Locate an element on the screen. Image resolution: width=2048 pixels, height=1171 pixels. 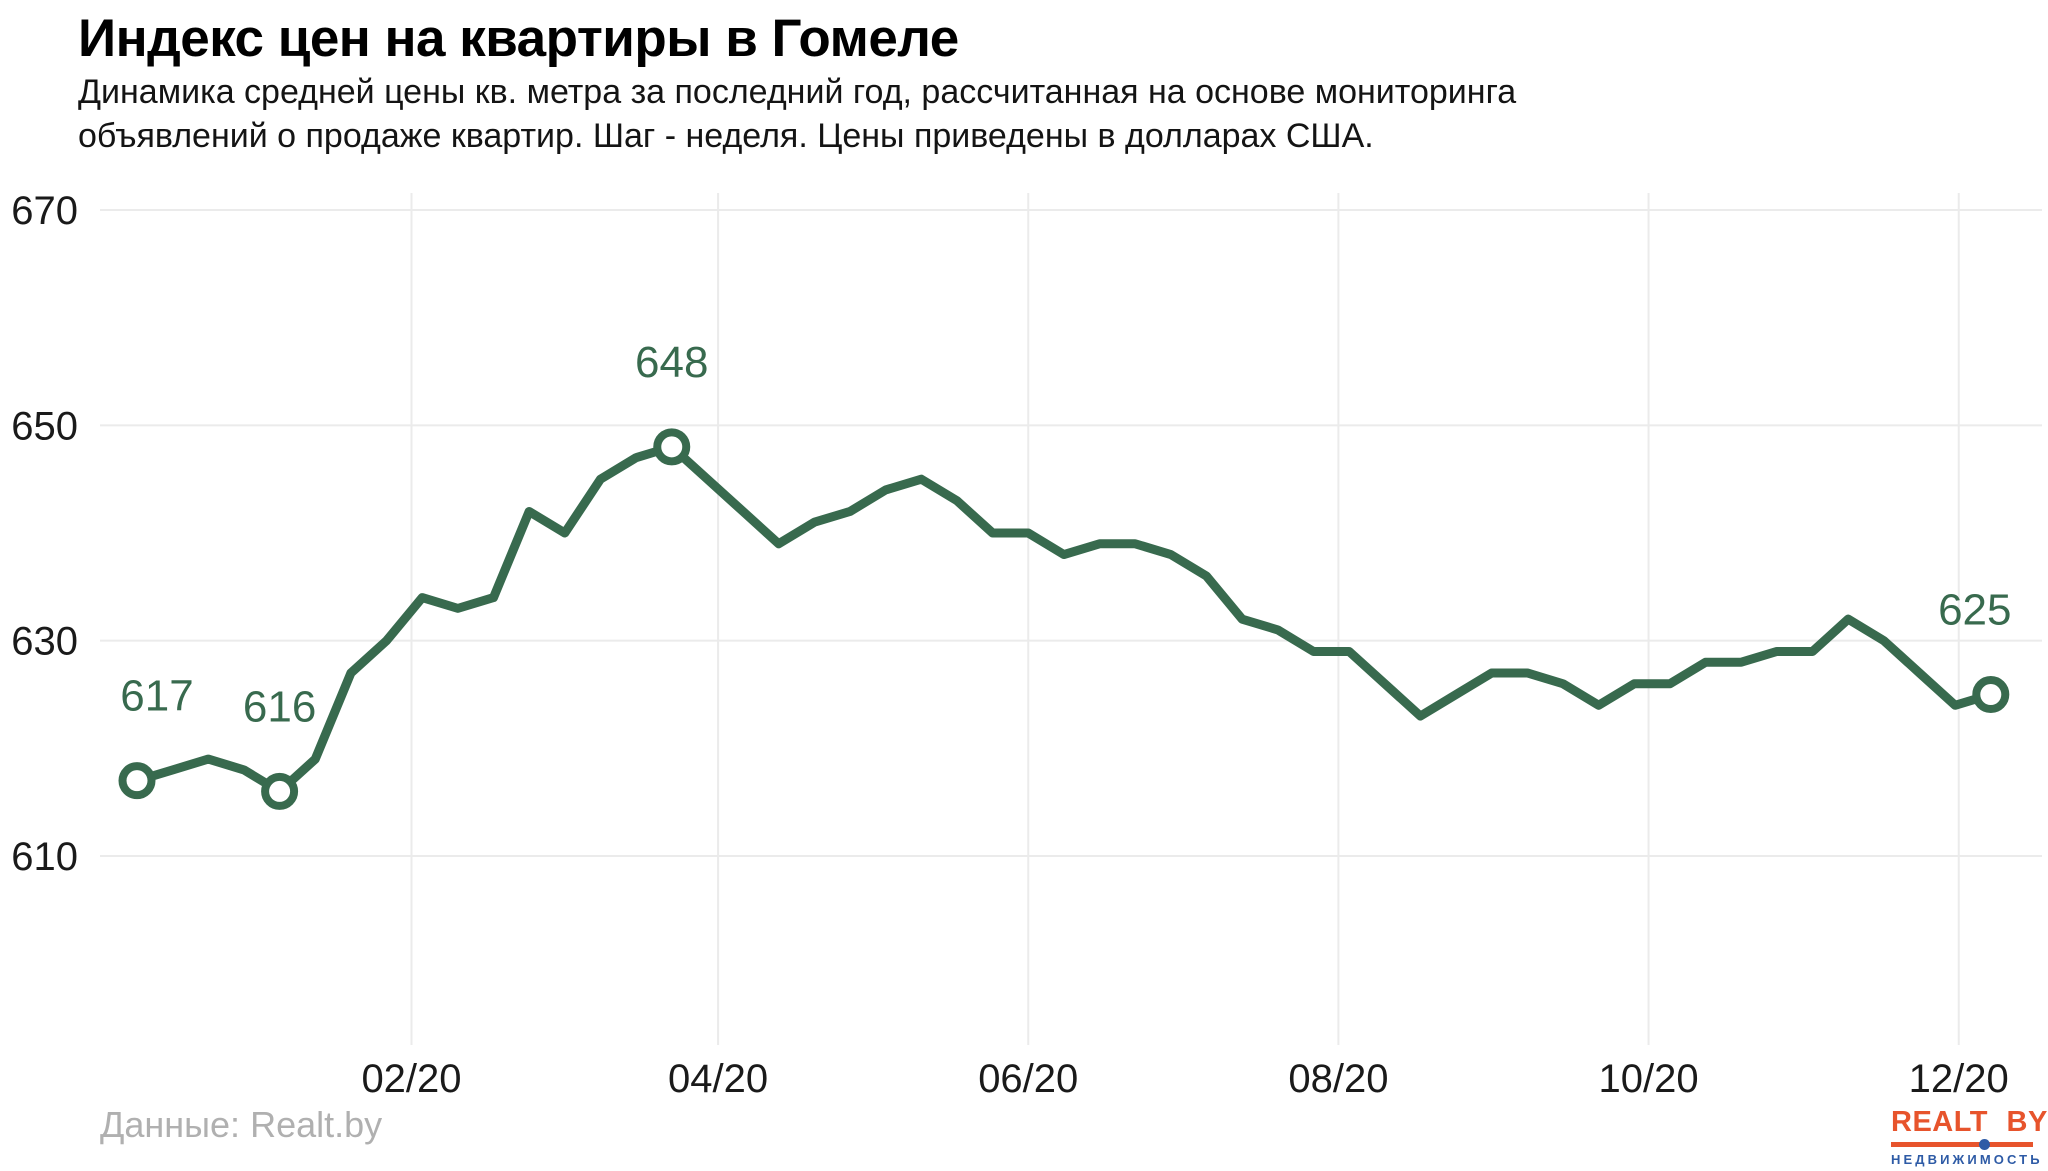
y-axis-tick-label: 650 is located at coordinates (44, 426).